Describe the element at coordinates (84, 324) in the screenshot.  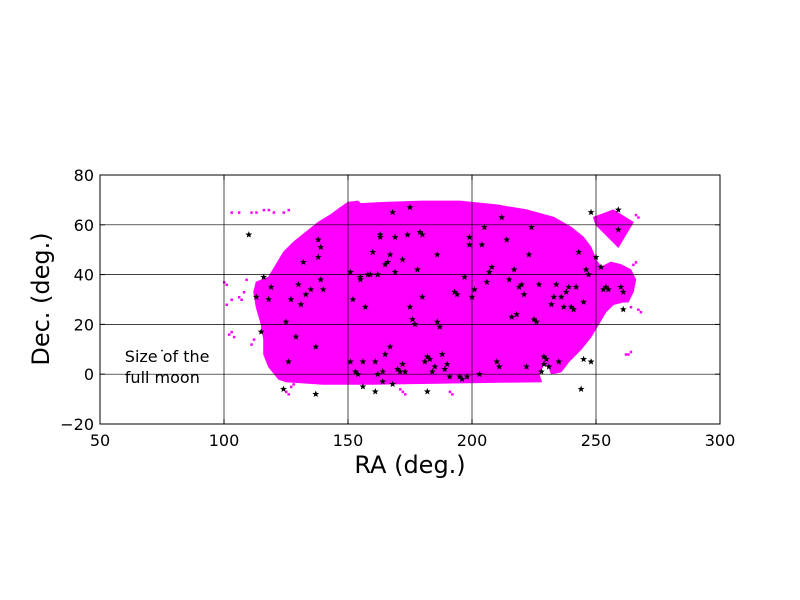
I see `y-tick-label: 20` at that location.